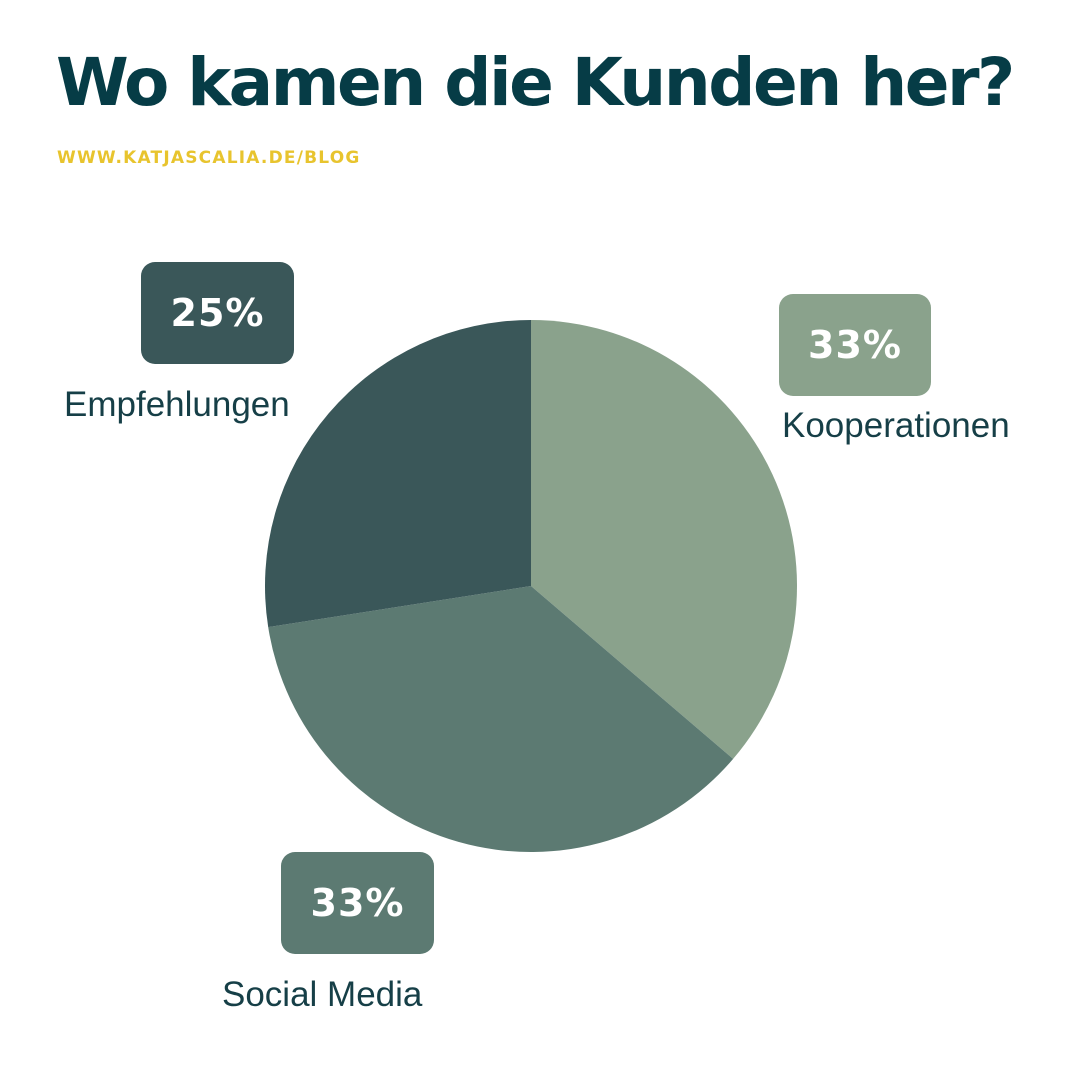 The image size is (1080, 1080). I want to click on slice-value-badge-social-media: 33%, so click(357, 903).